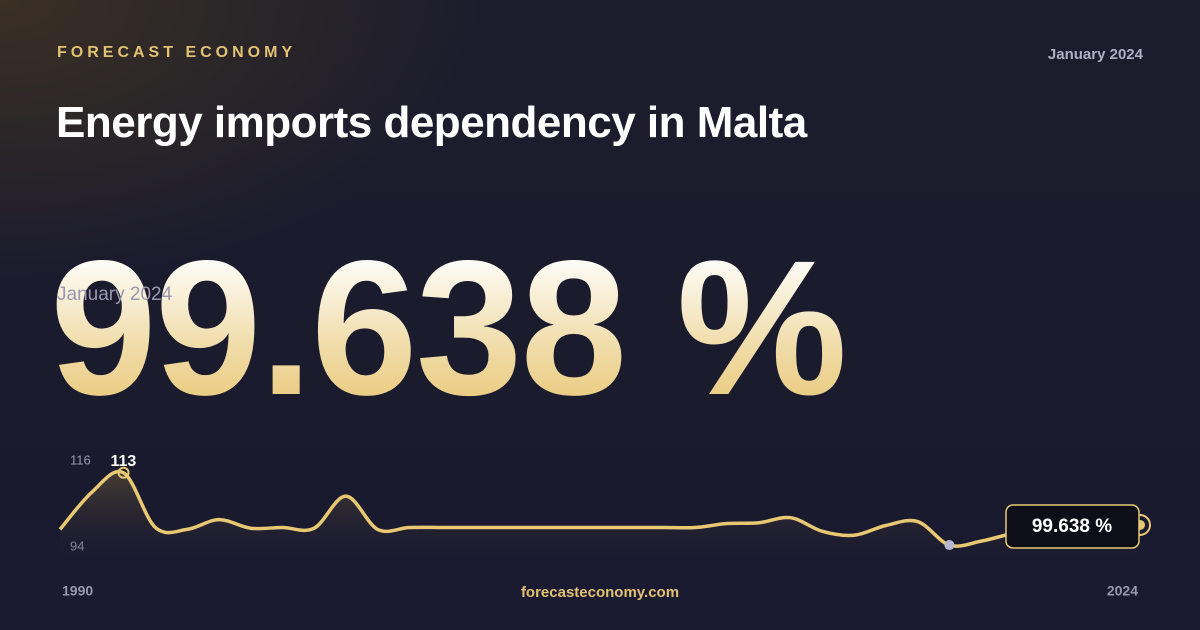 This screenshot has width=1200, height=630. I want to click on min-marker, so click(949, 545).